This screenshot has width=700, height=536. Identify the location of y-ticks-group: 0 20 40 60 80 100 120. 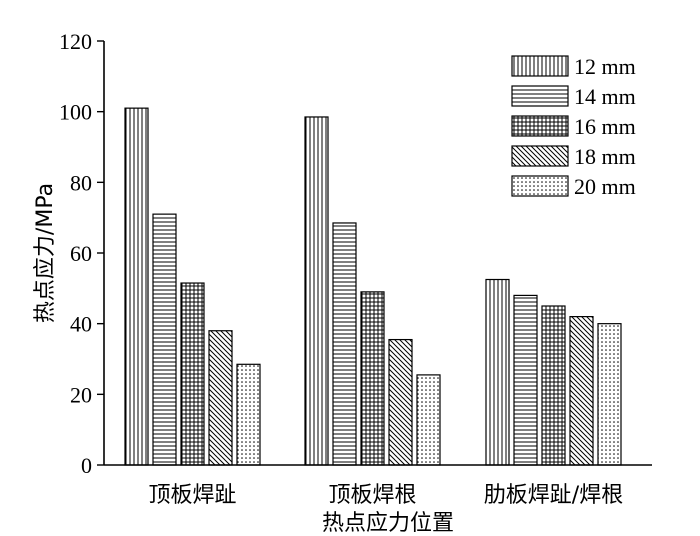
(81, 253).